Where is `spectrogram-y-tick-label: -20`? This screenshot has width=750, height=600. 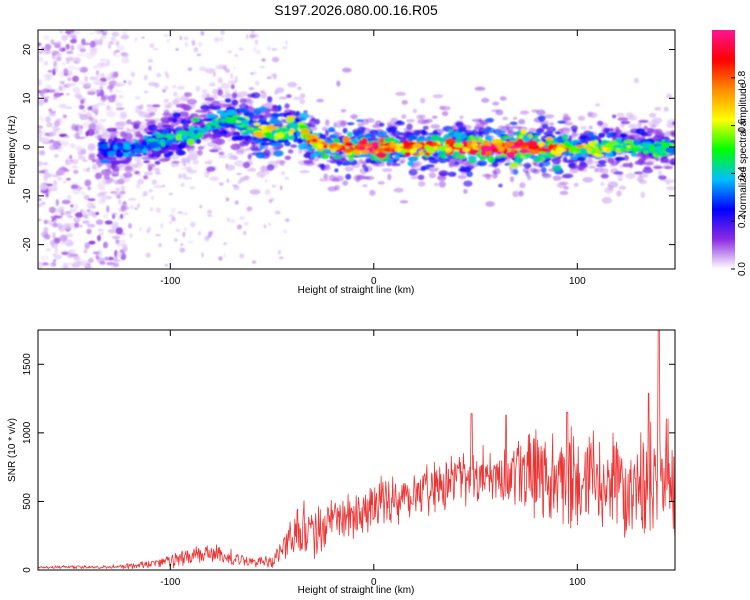
spectrogram-y-tick-label: -20 is located at coordinates (27, 244).